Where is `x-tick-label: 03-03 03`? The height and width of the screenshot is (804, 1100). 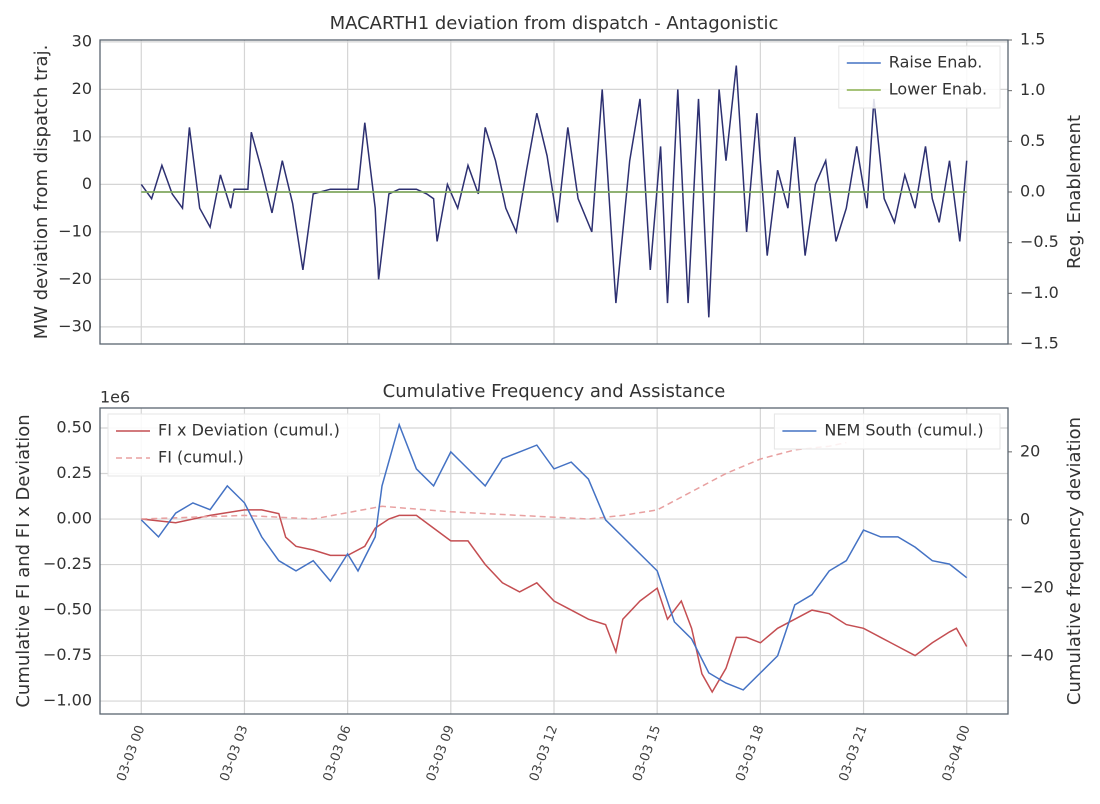
x-tick-label: 03-03 03 is located at coordinates (234, 753).